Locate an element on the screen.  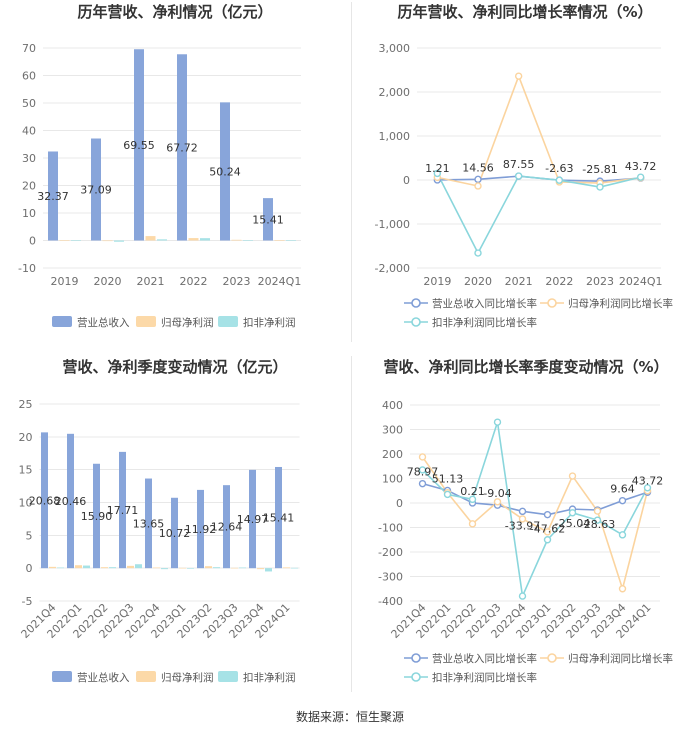
chart-4-legend-label: 归母净利润同比增长率 is located at coordinates (620, 658).